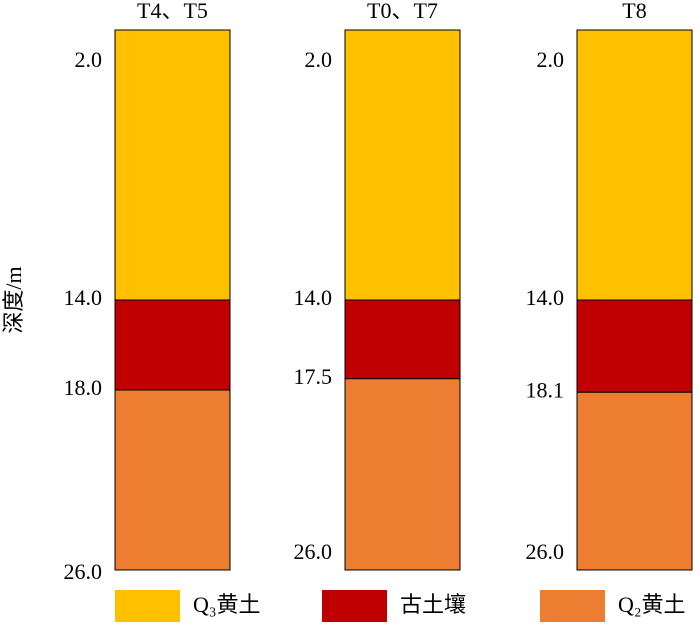  I want to click on depth-label: 17.5, so click(313, 376).